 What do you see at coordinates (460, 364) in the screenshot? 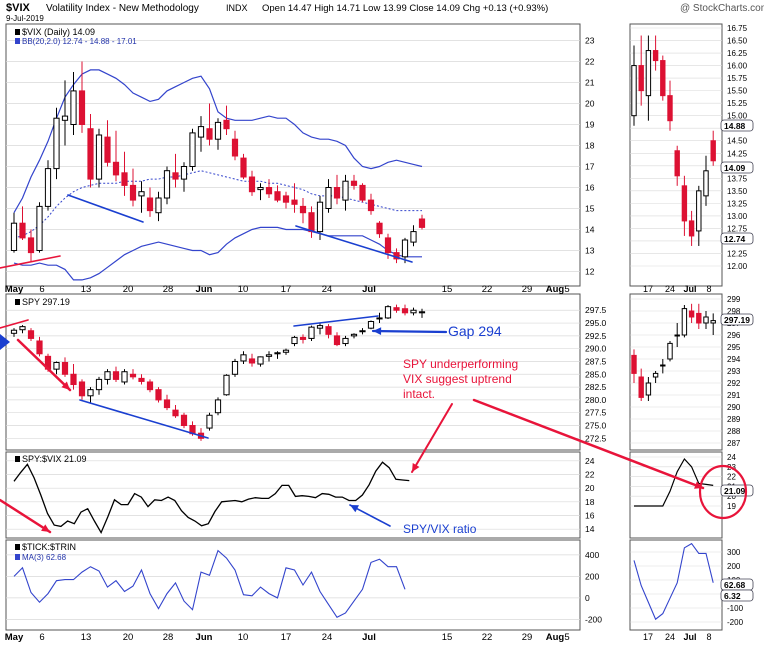
I see `spy-note-line-1: SPY underperforming` at bounding box center [460, 364].